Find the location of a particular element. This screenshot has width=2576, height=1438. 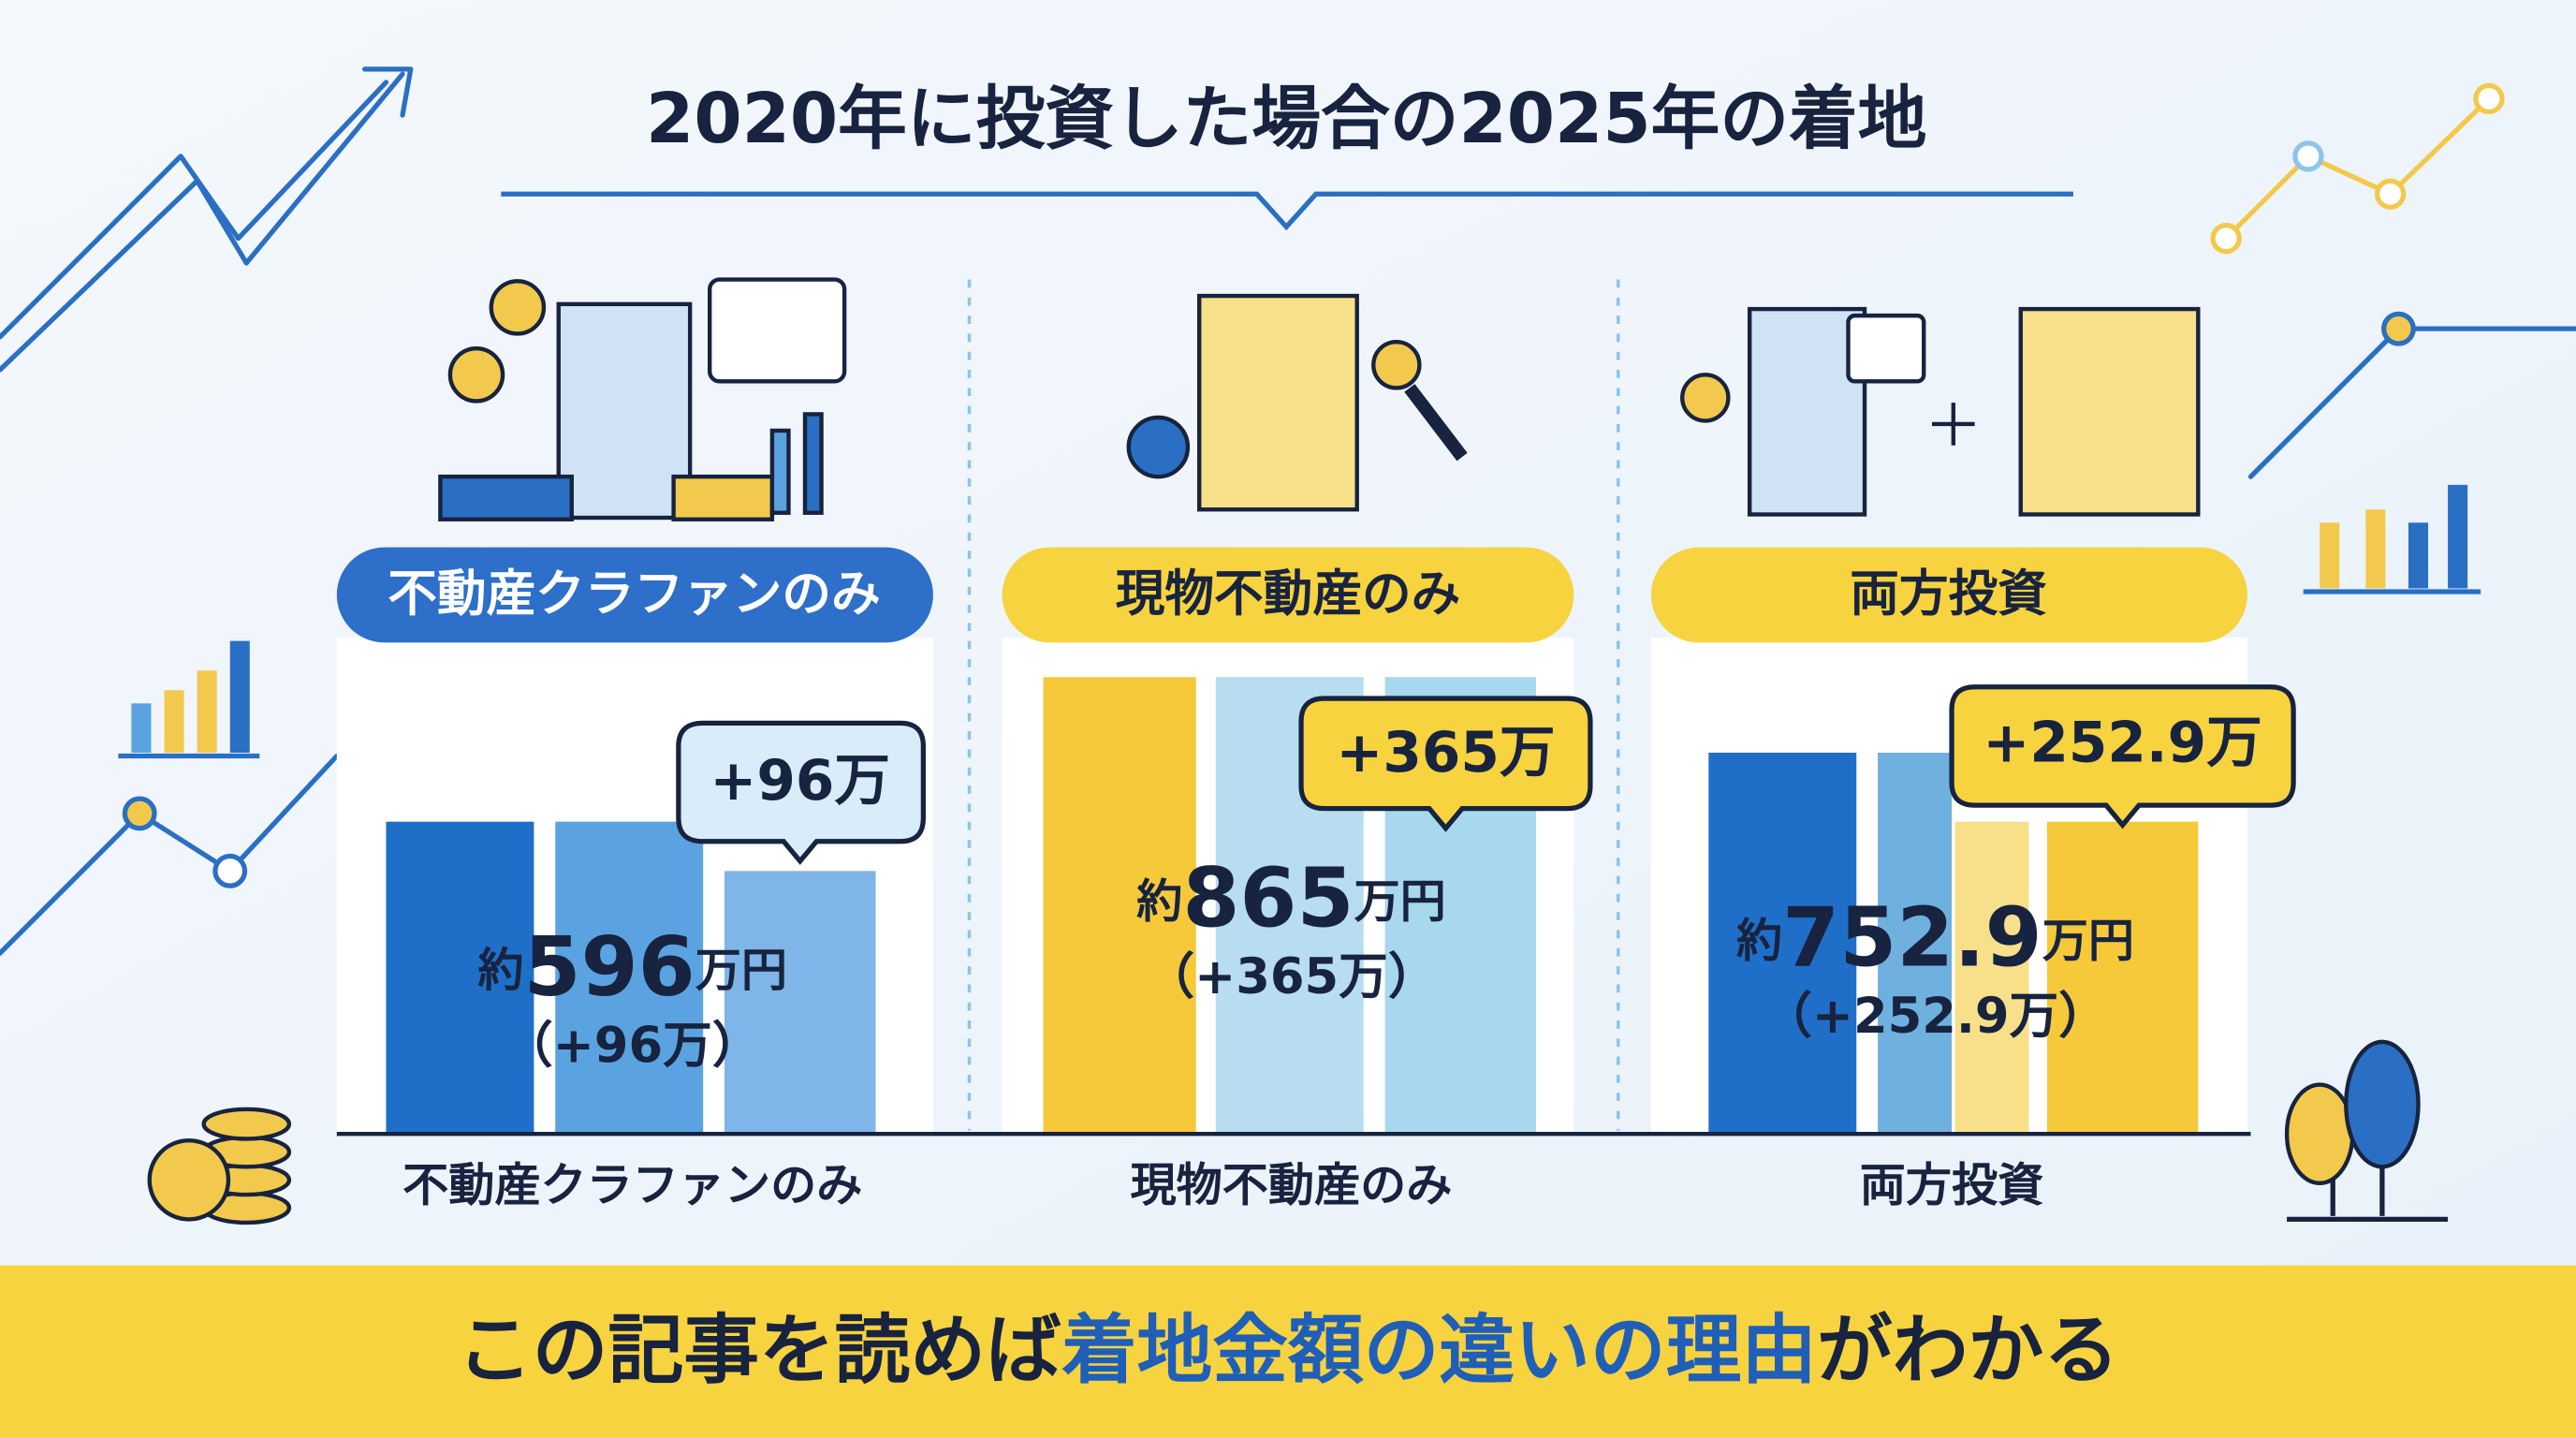

amount-diff: （+365万） is located at coordinates (1292, 976).